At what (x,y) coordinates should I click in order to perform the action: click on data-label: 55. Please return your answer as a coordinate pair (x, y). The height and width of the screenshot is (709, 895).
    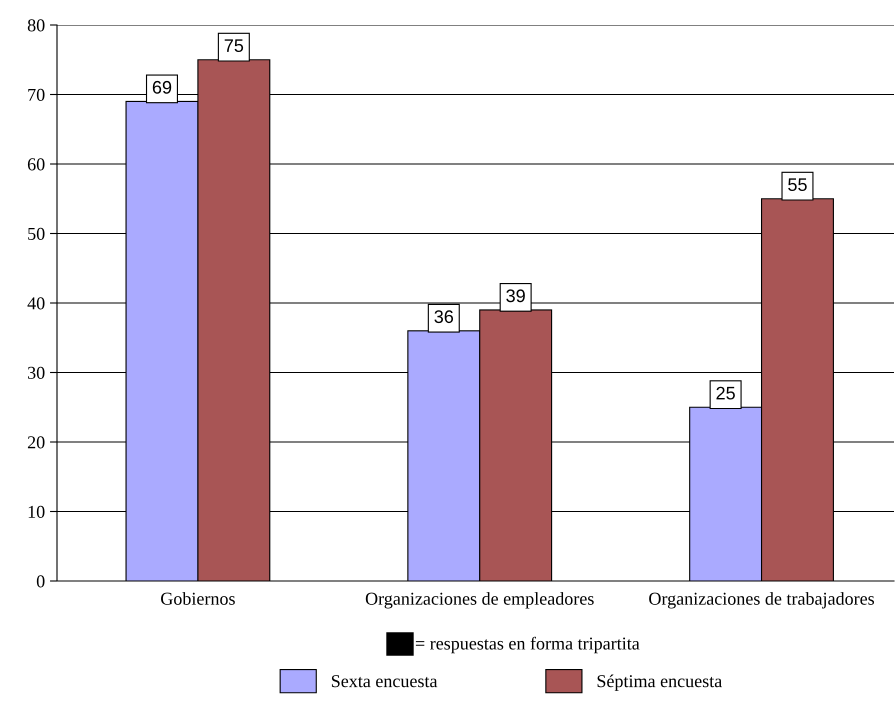
    Looking at the image, I should click on (797, 185).